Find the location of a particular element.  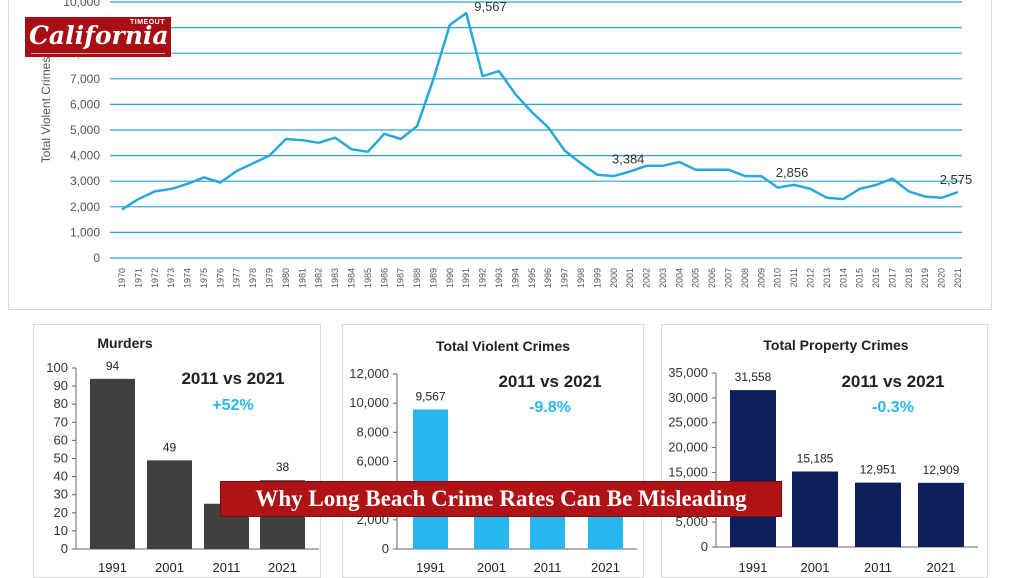

property-value-label: 31,558 is located at coordinates (753, 377).